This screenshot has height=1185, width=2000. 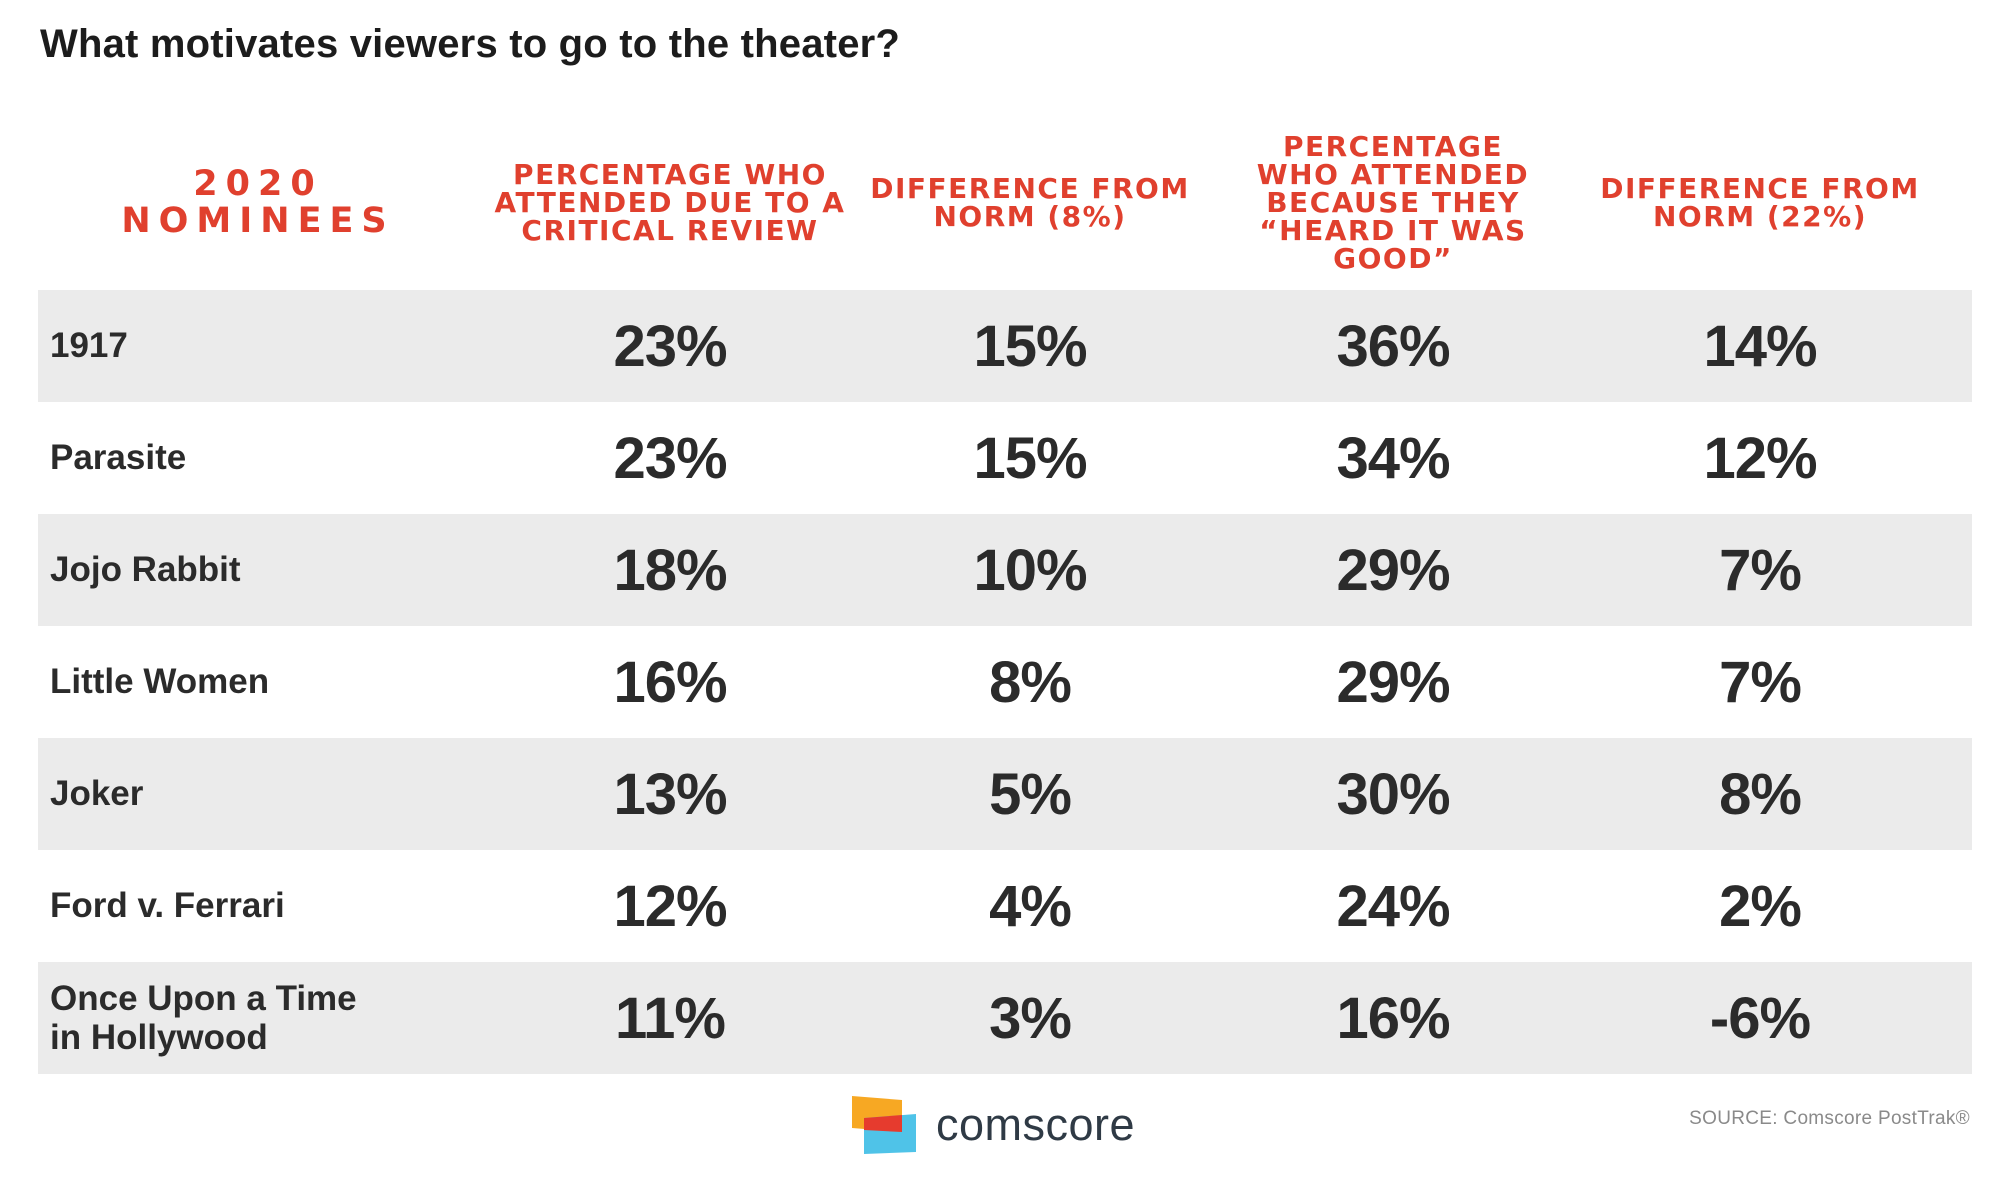 I want to click on table-row: Ford v. Ferrari 12% 4% 24% 2%, so click(x=1005, y=906).